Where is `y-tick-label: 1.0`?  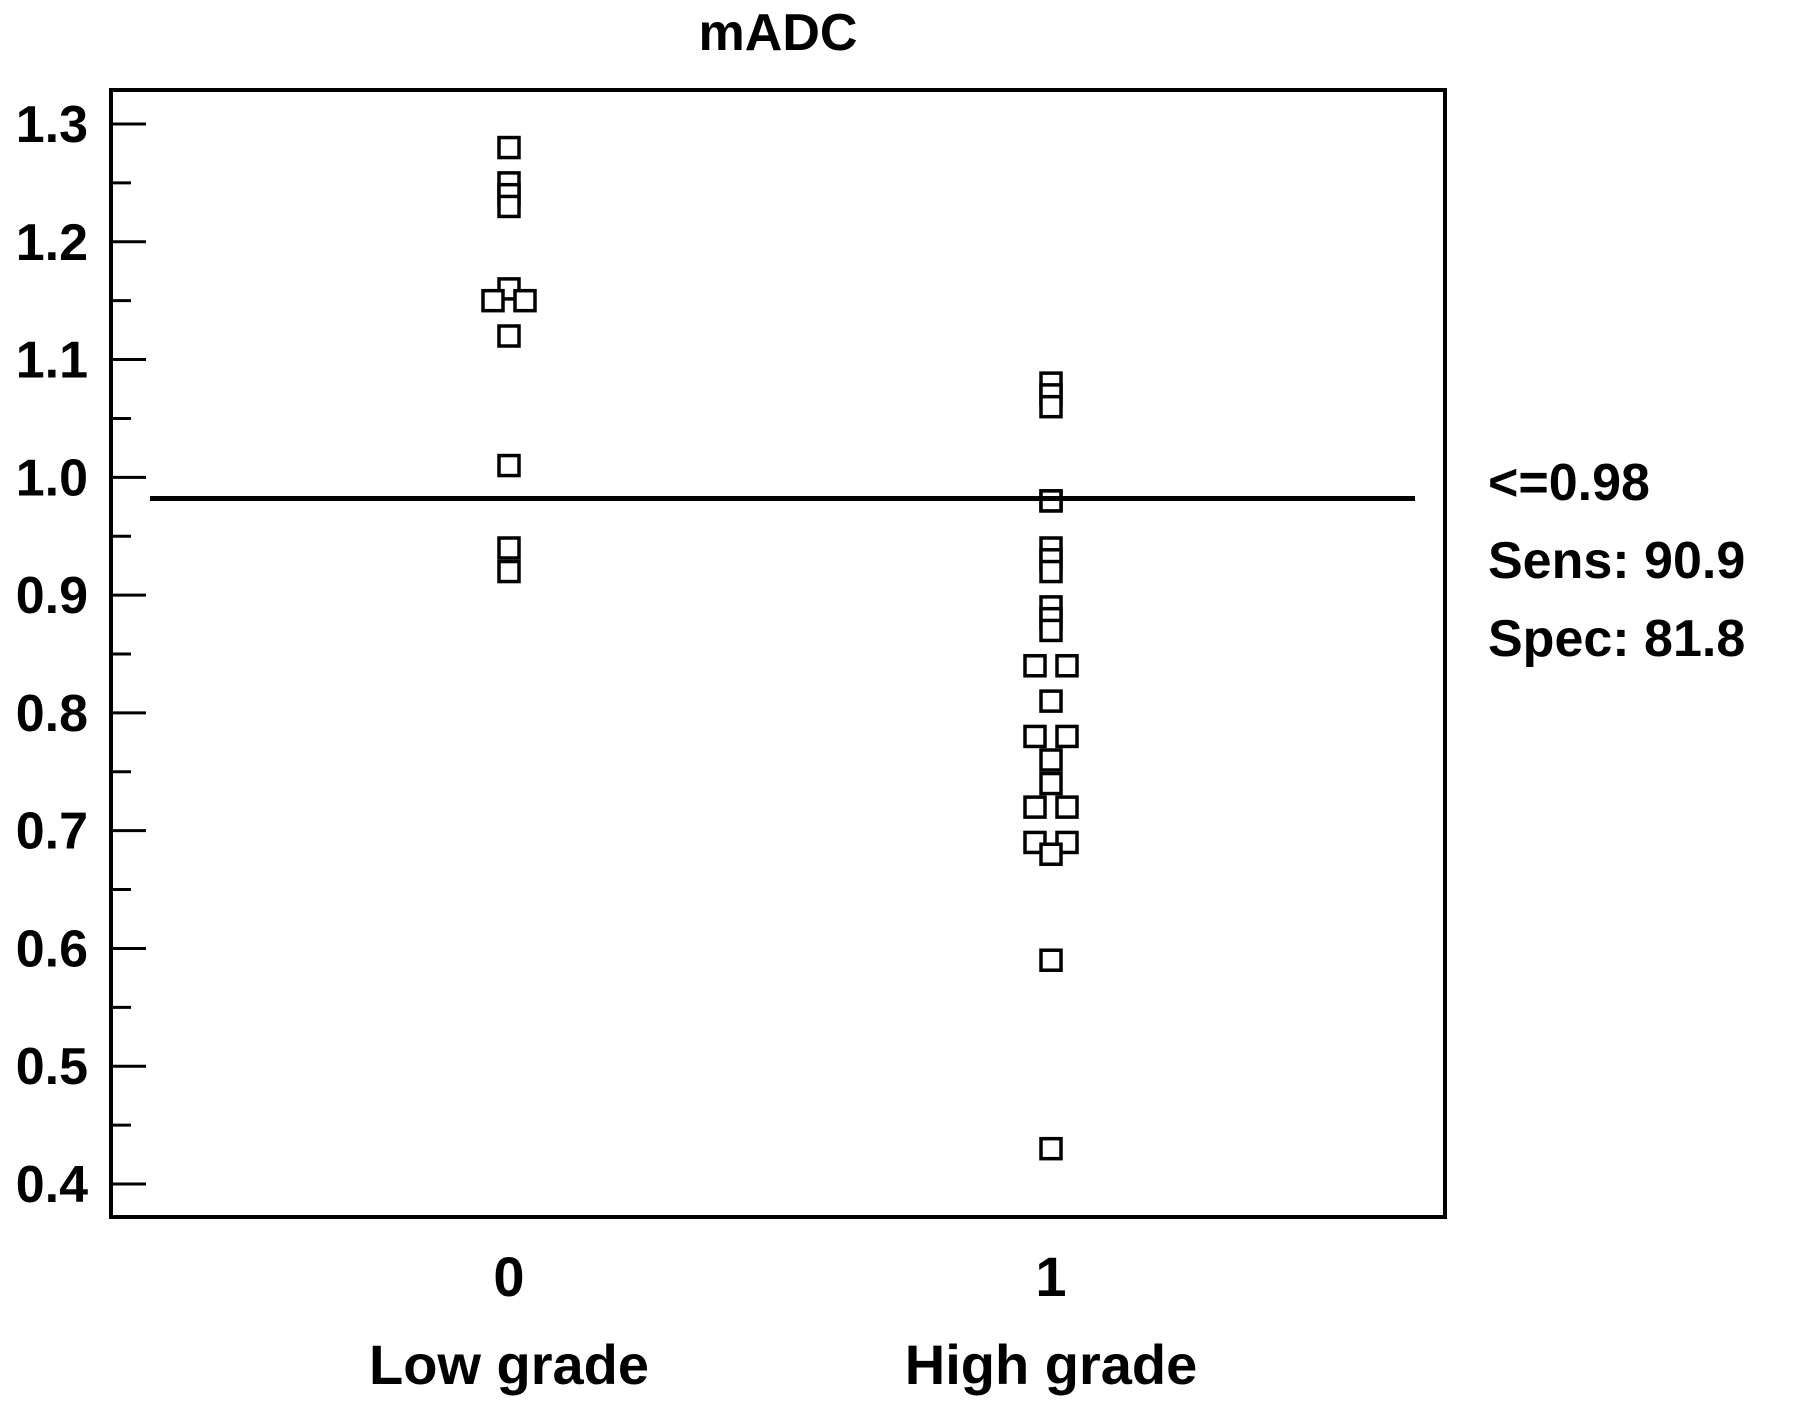
y-tick-label: 1.0 is located at coordinates (52, 478).